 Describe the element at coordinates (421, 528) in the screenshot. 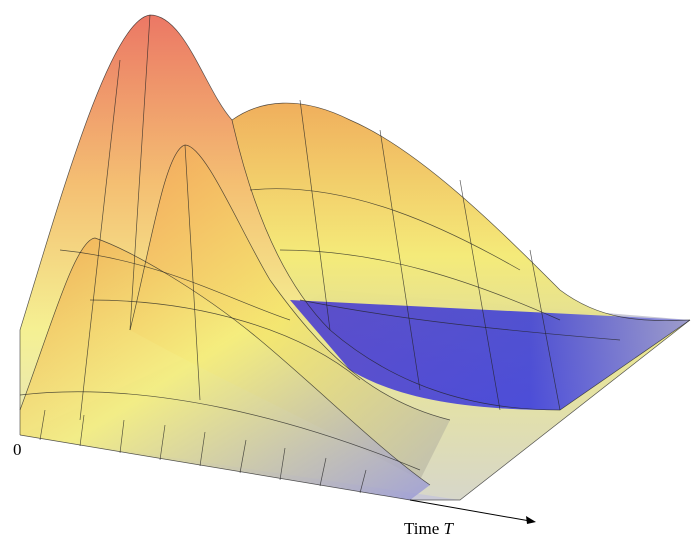

I see `axis-name: Time` at that location.